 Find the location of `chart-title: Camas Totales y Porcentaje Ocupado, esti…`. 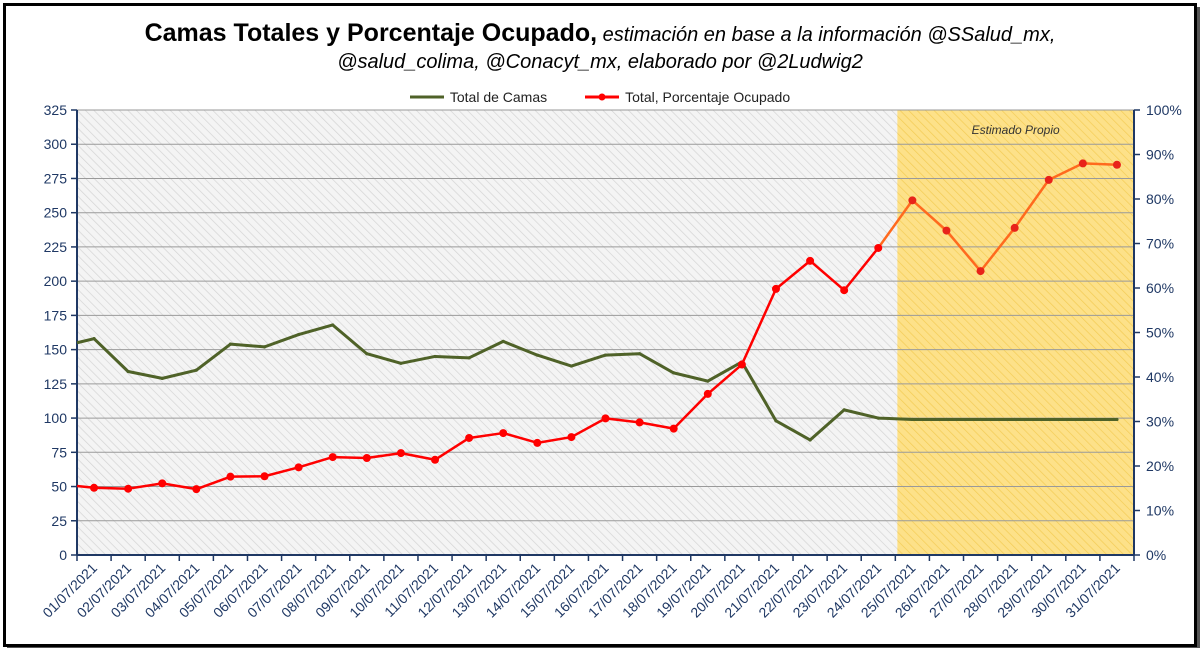

chart-title: Camas Totales y Porcentaje Ocupado, esti… is located at coordinates (600, 48).